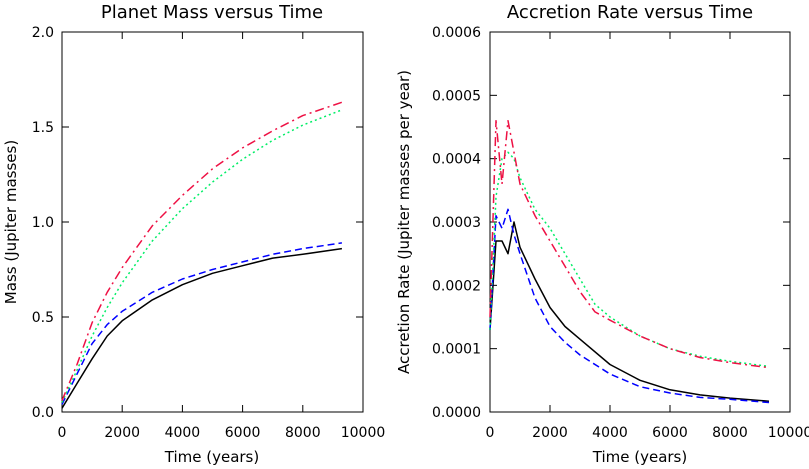 Image resolution: width=809 pixels, height=469 pixels. I want to click on mass-chart-ytick-label: 1.0, so click(43, 223).